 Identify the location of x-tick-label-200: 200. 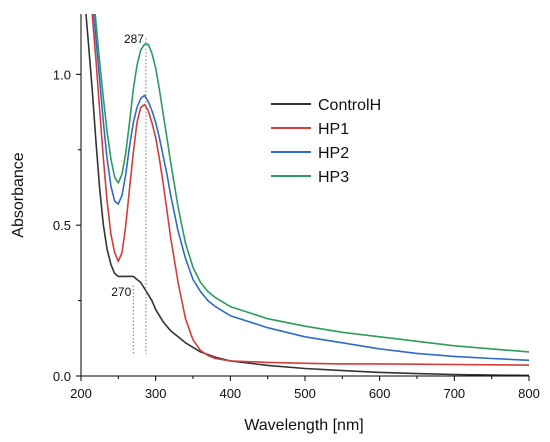
(81, 393).